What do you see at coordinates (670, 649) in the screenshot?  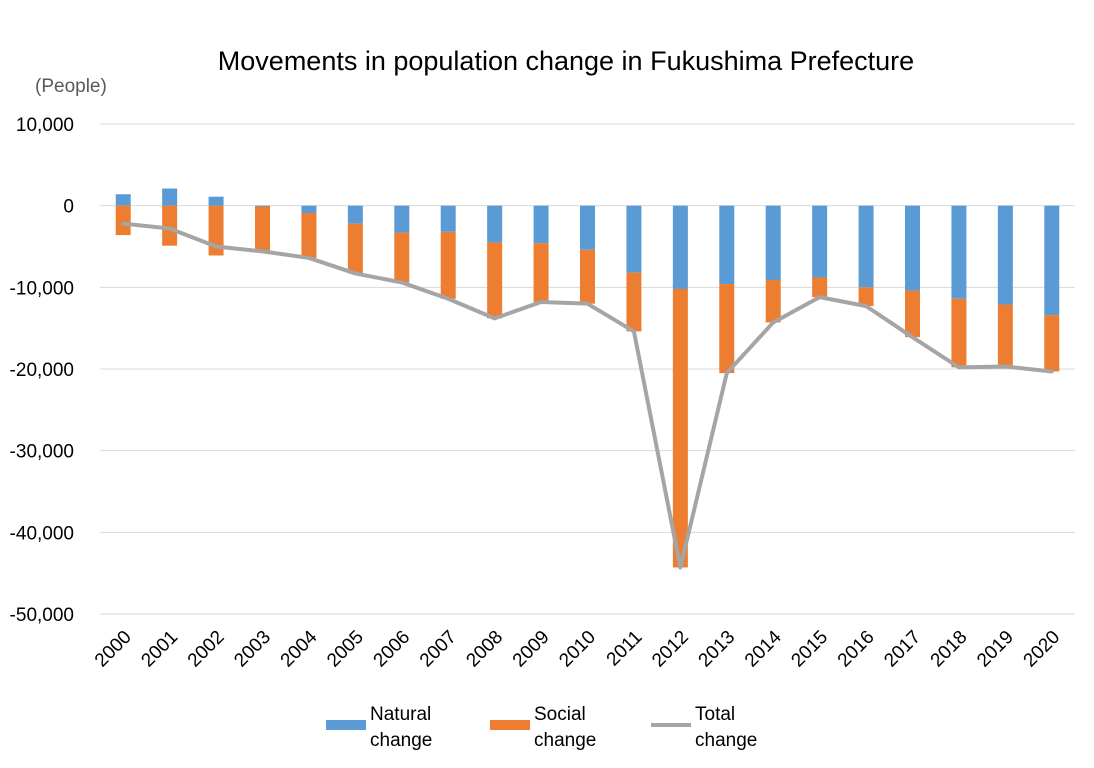 I see `x-tick-label: 2012` at bounding box center [670, 649].